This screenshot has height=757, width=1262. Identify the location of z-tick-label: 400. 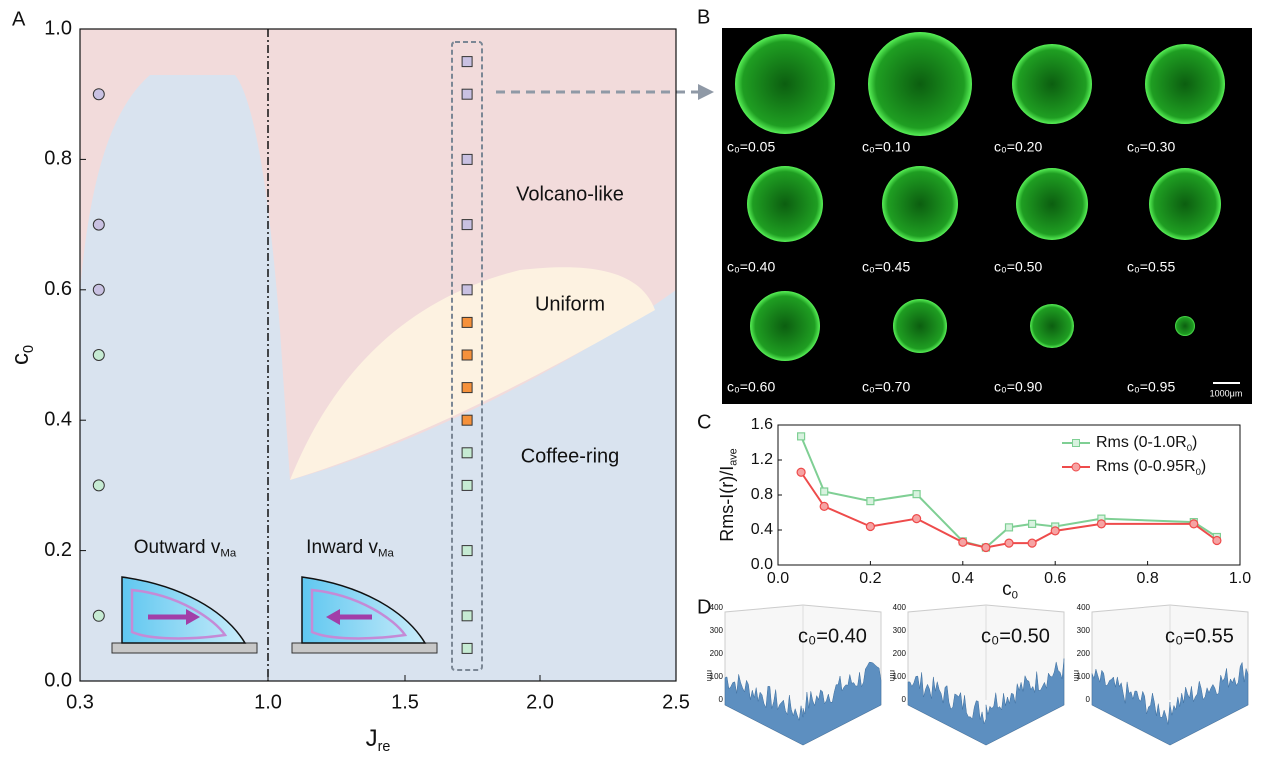
(1084, 607).